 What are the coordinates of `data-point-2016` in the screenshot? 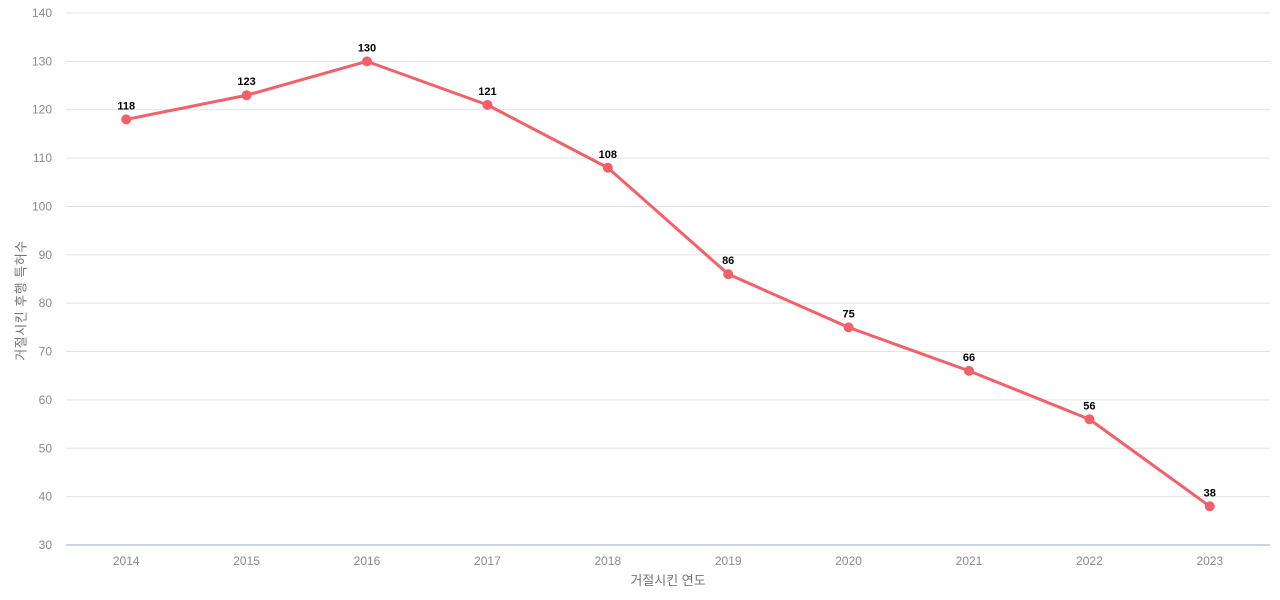 It's located at (367, 61).